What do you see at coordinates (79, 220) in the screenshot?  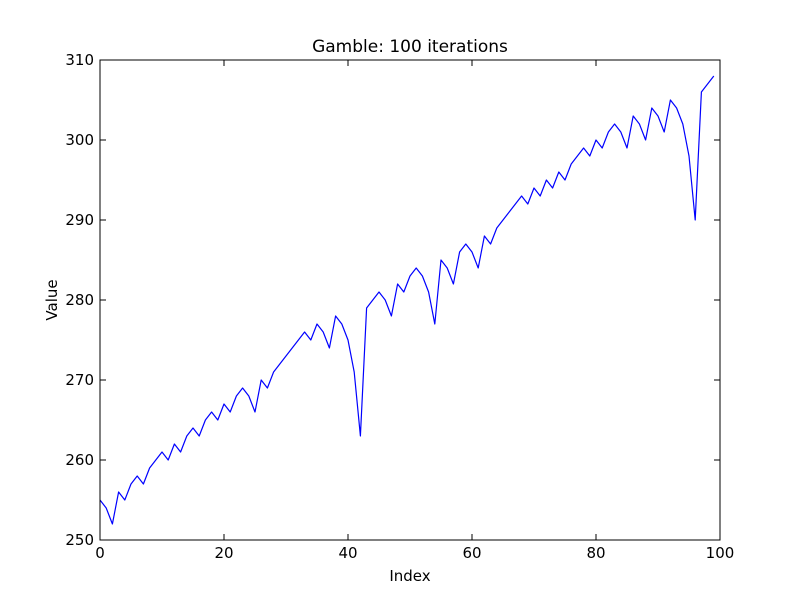 I see `y-tick-label: 290` at bounding box center [79, 220].